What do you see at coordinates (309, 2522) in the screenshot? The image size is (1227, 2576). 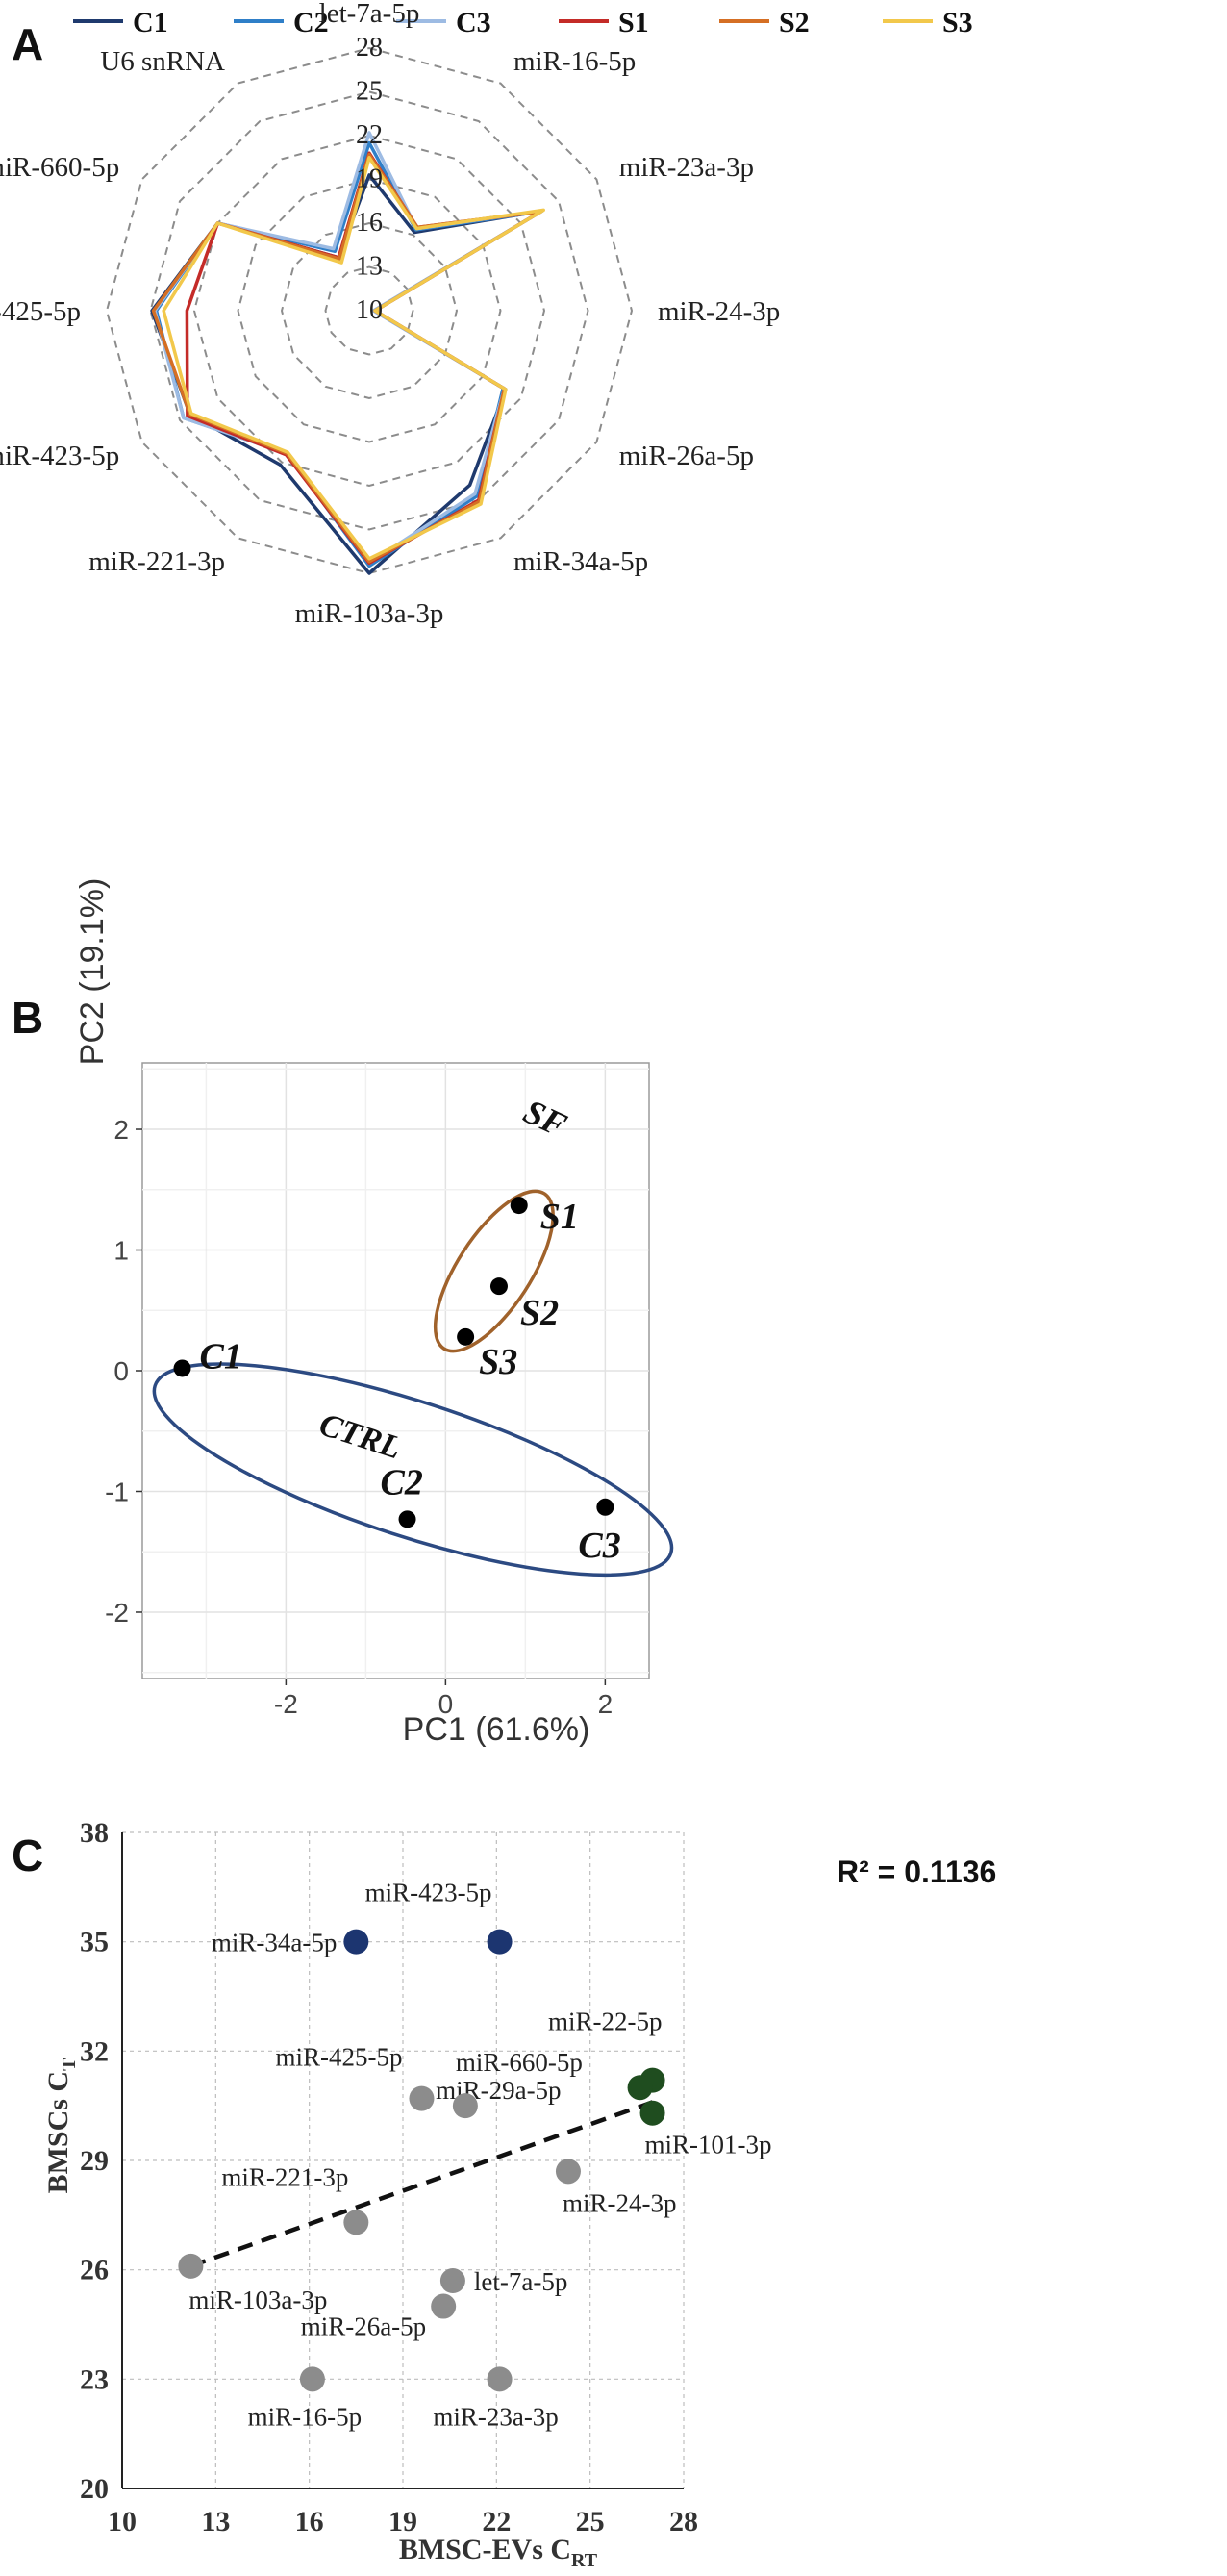 I see `ct-x-tick-label: 16` at bounding box center [309, 2522].